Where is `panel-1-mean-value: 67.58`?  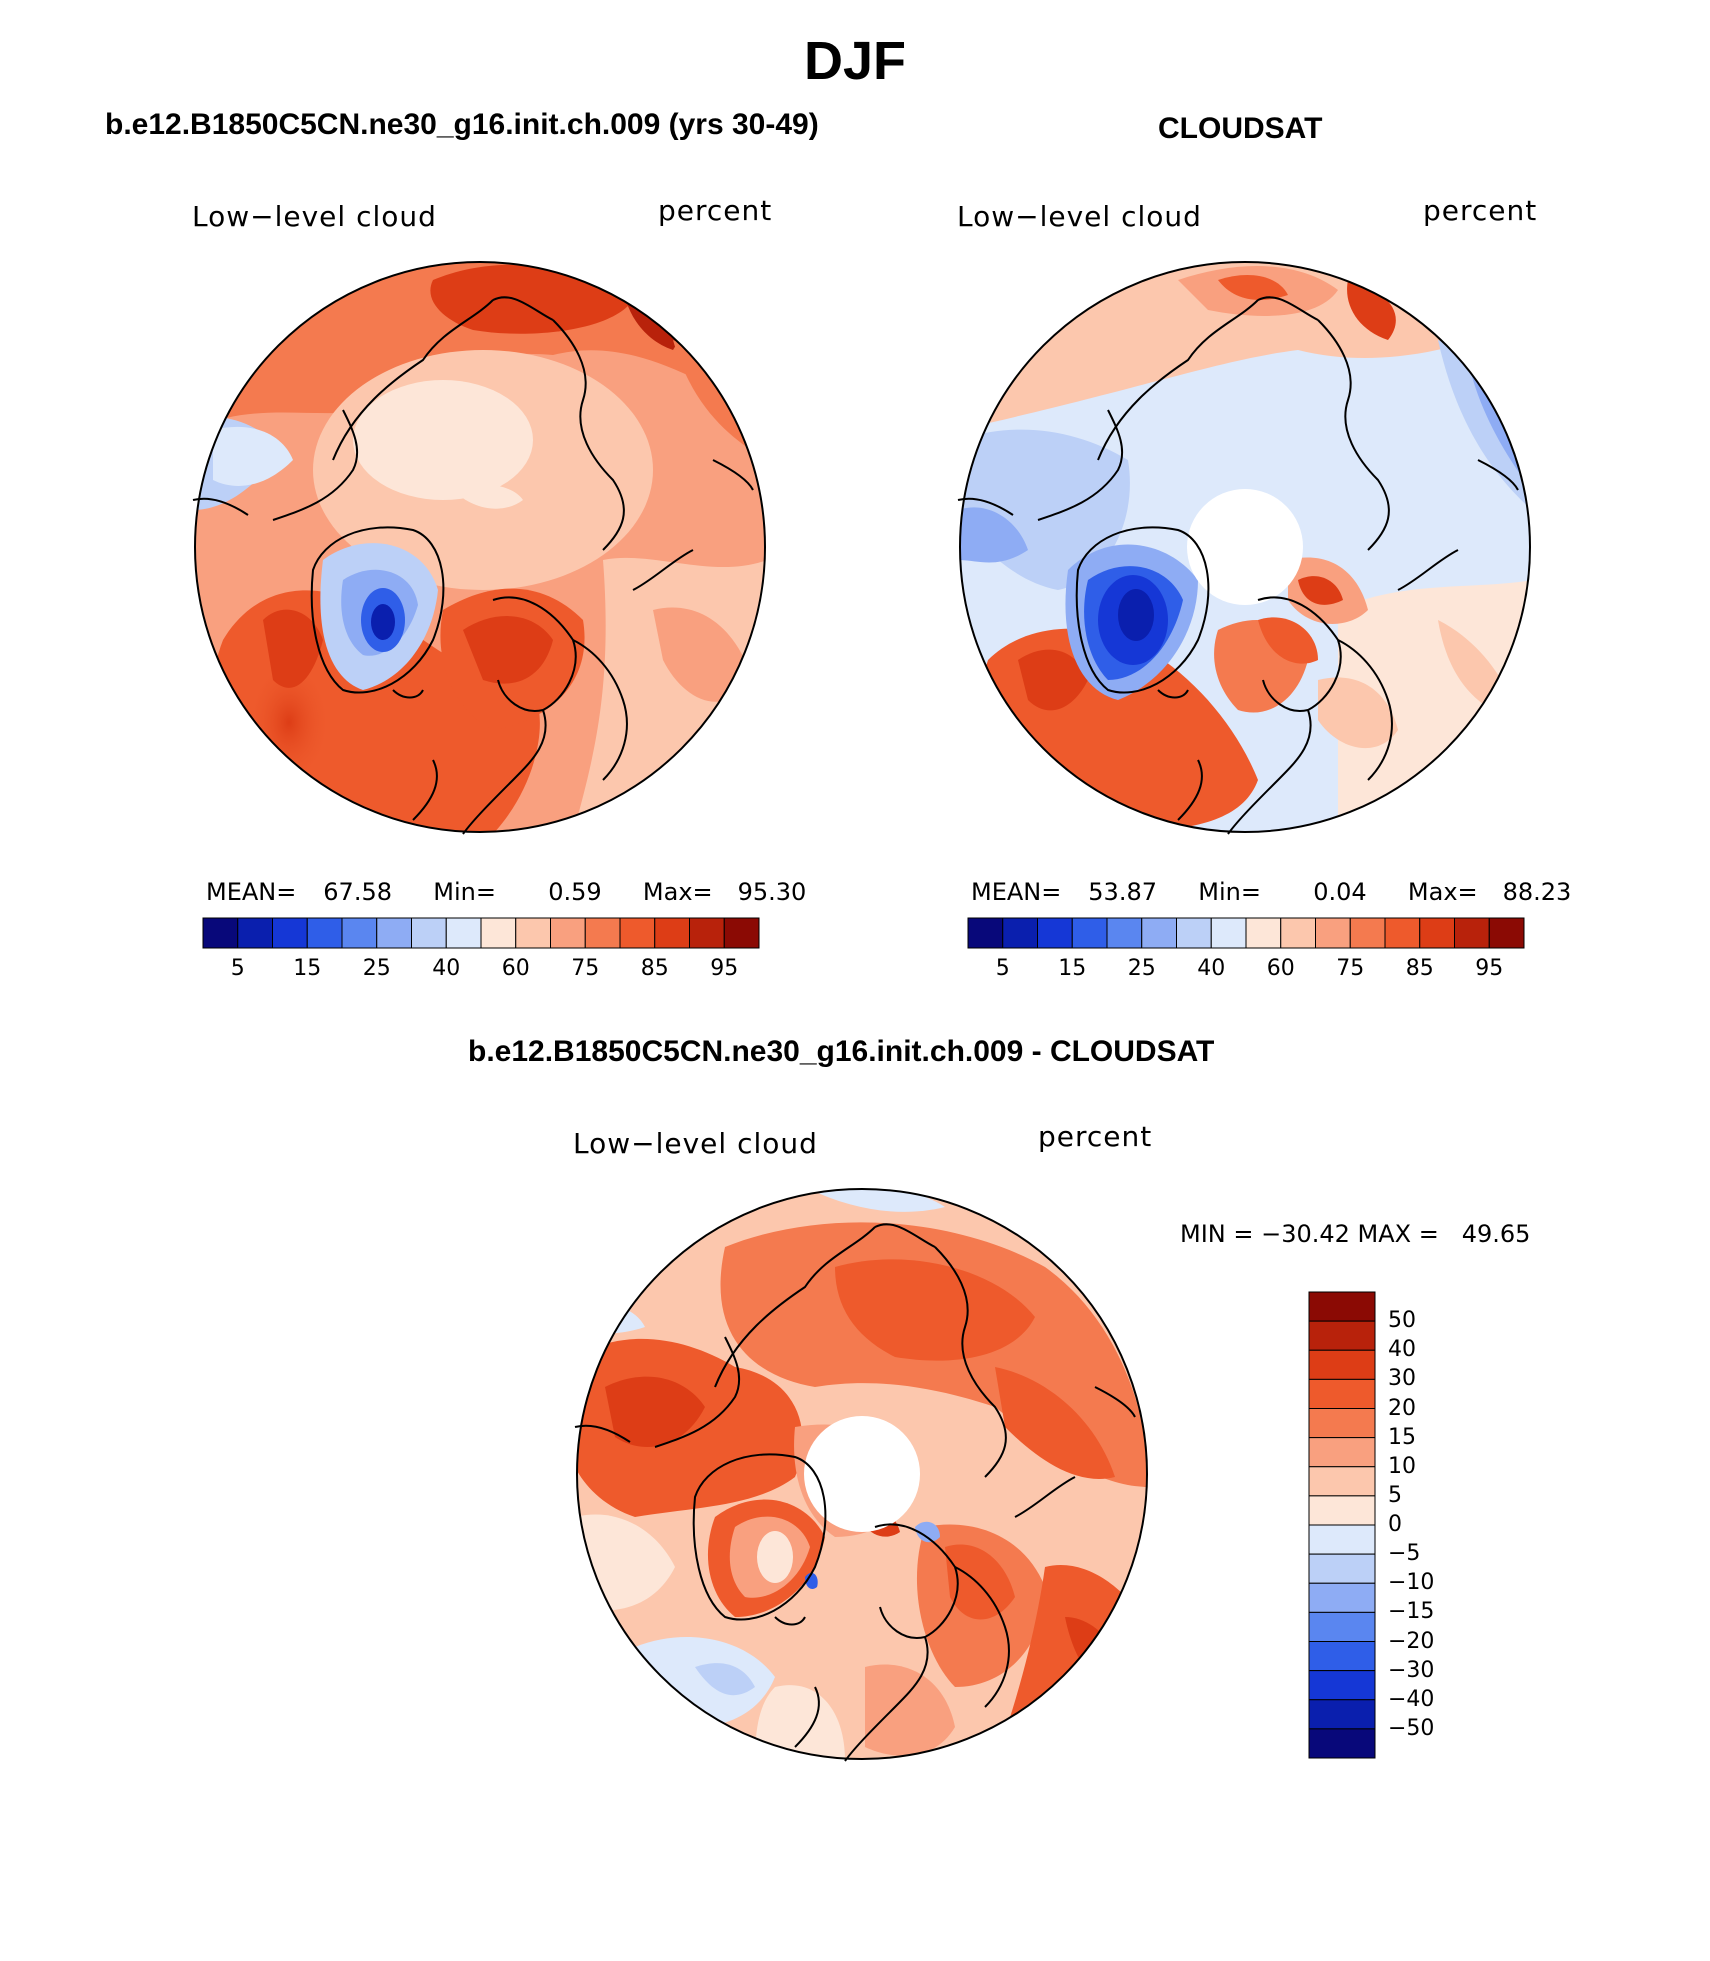 panel-1-mean-value: 67.58 is located at coordinates (357, 892).